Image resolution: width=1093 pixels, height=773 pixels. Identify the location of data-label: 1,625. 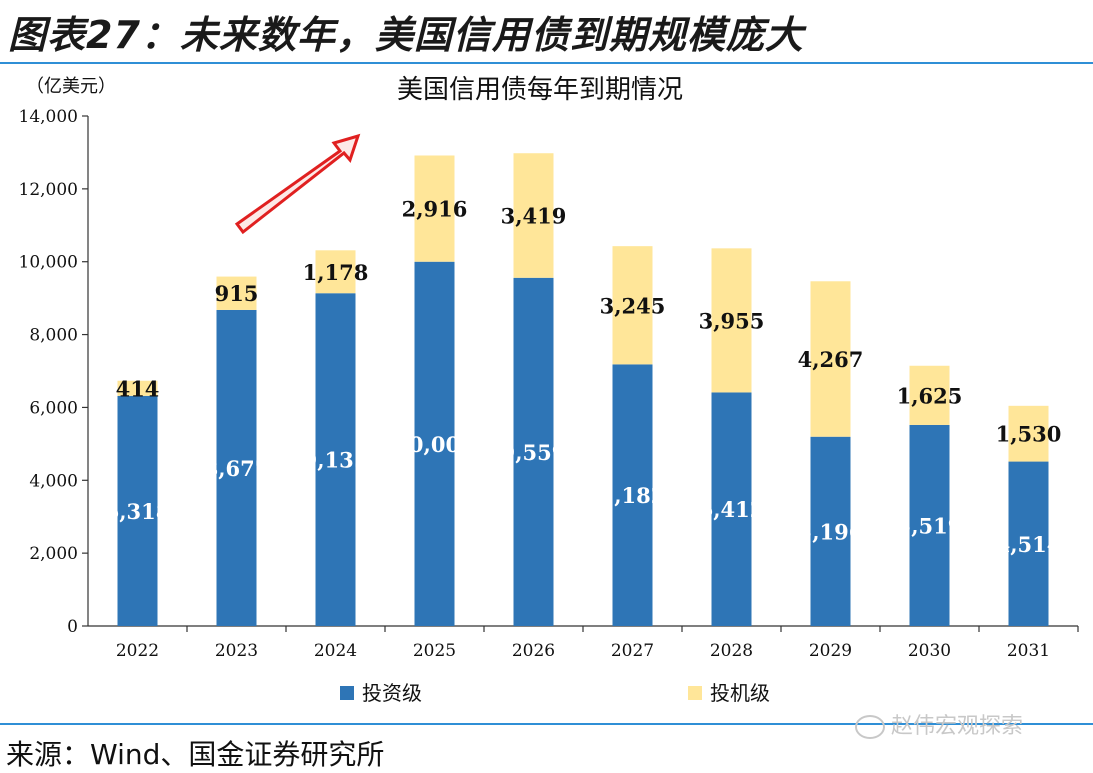
(930, 395).